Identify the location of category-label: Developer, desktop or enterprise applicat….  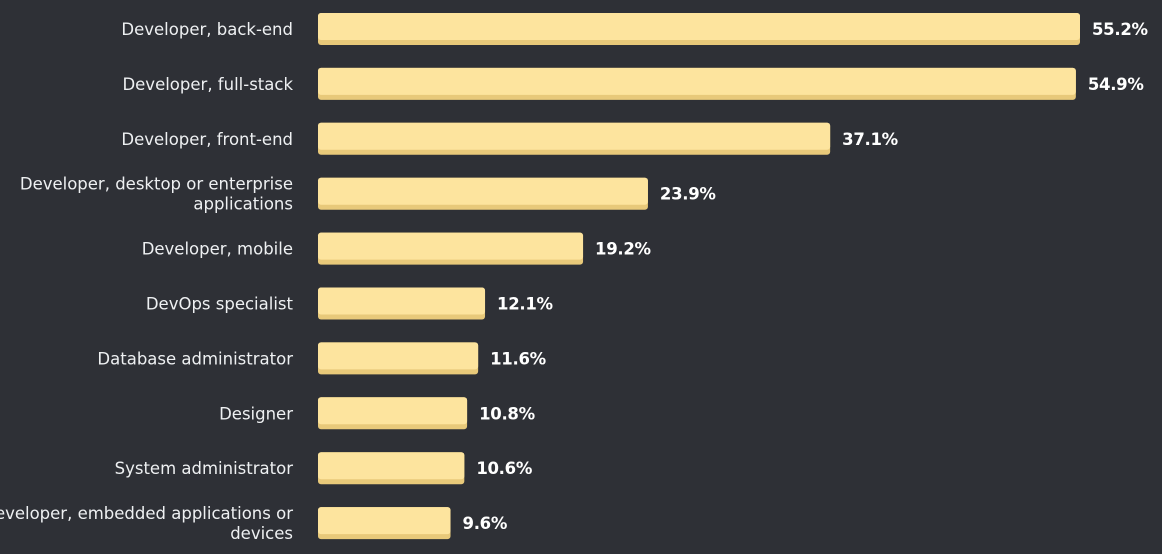
(156, 194).